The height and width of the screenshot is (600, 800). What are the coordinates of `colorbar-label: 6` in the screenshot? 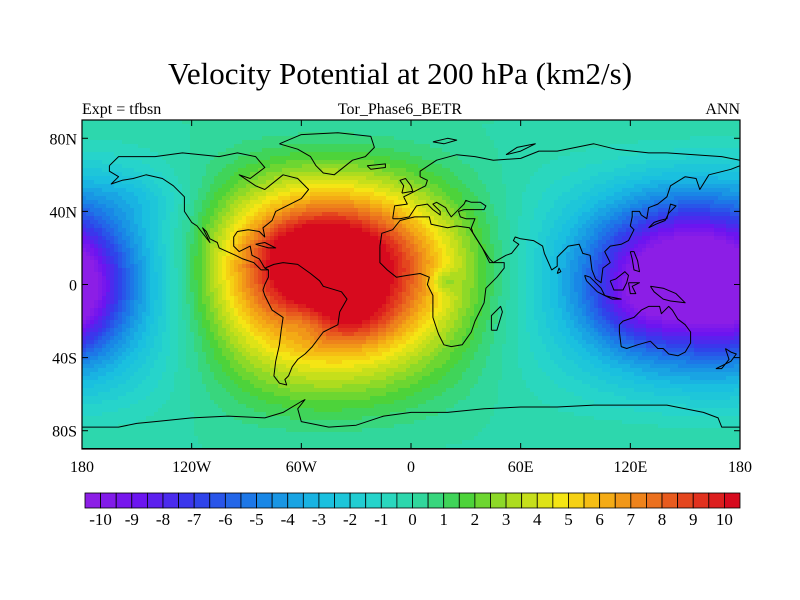 It's located at (599, 519).